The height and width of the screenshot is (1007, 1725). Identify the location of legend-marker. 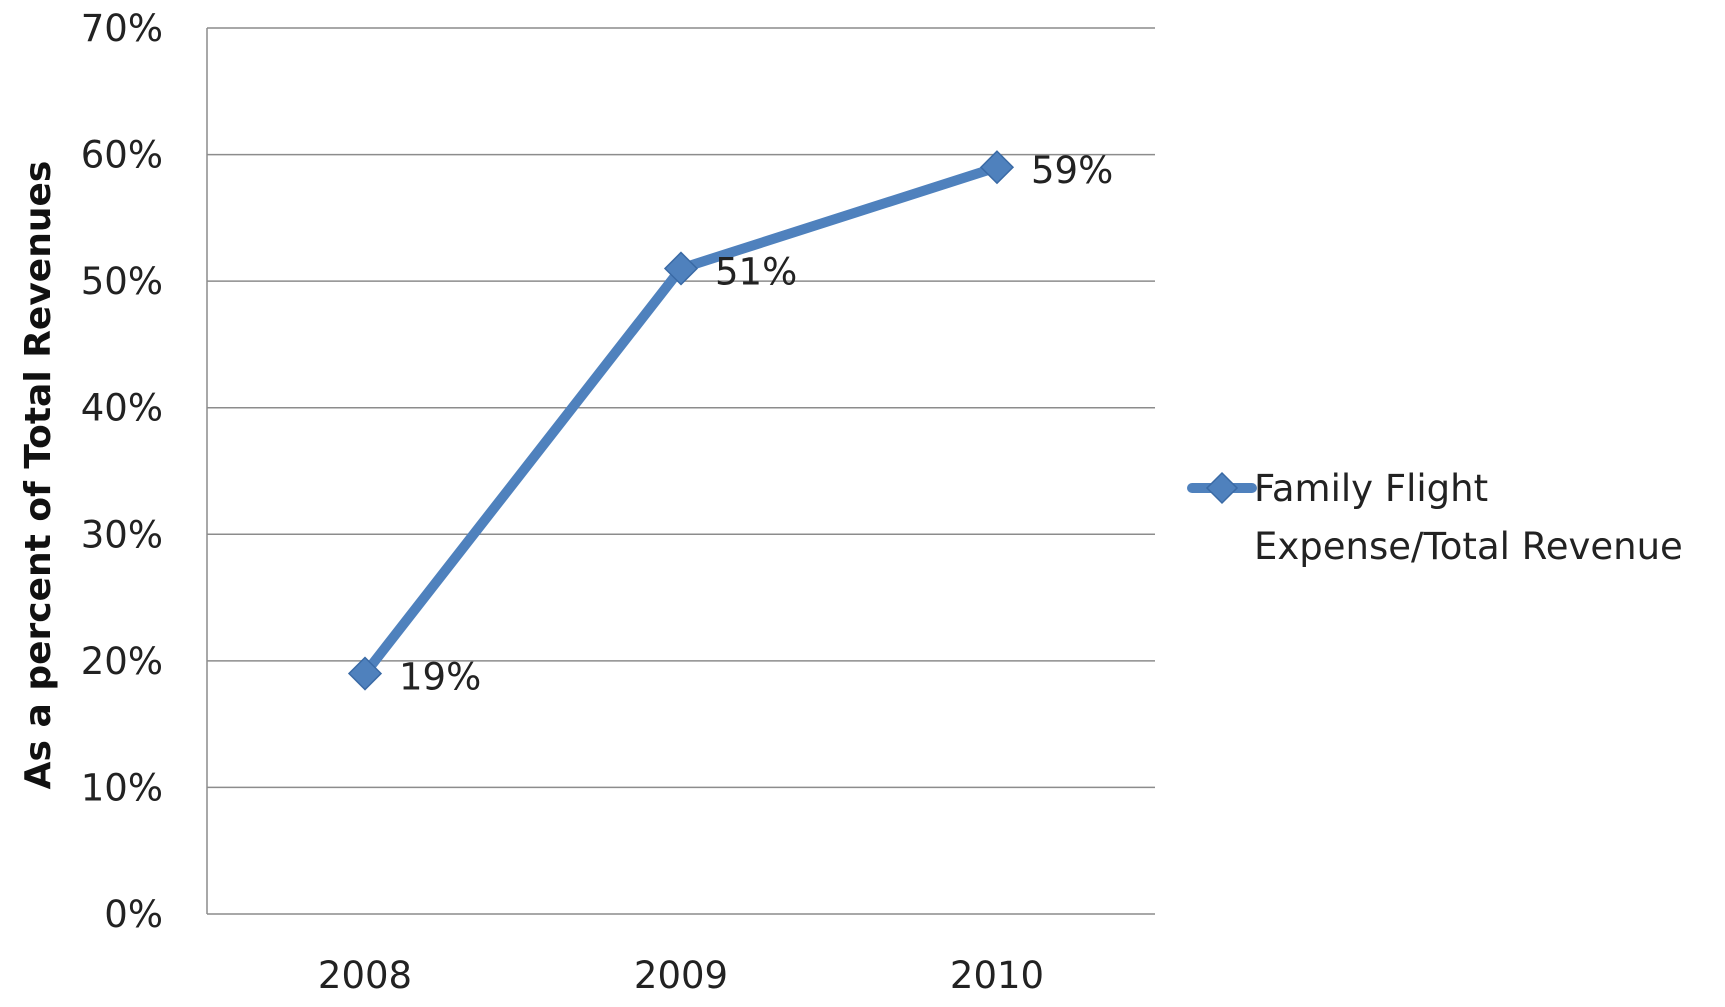
(1222, 488).